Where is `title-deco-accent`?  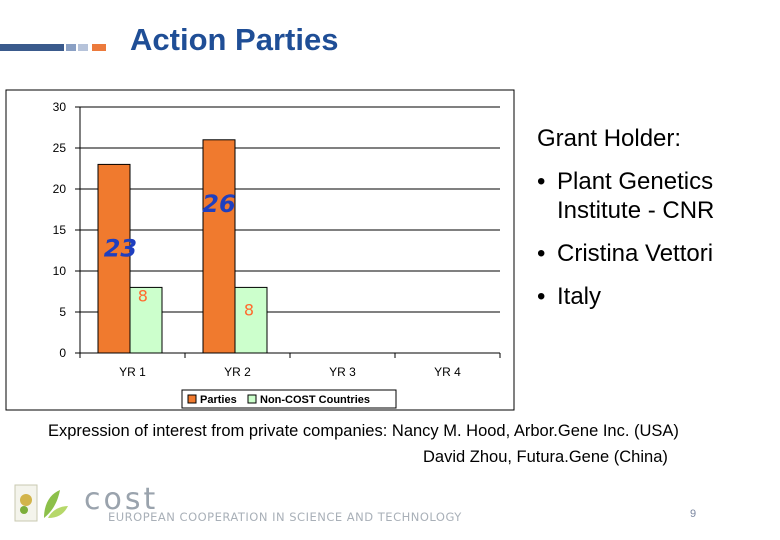 title-deco-accent is located at coordinates (99, 47).